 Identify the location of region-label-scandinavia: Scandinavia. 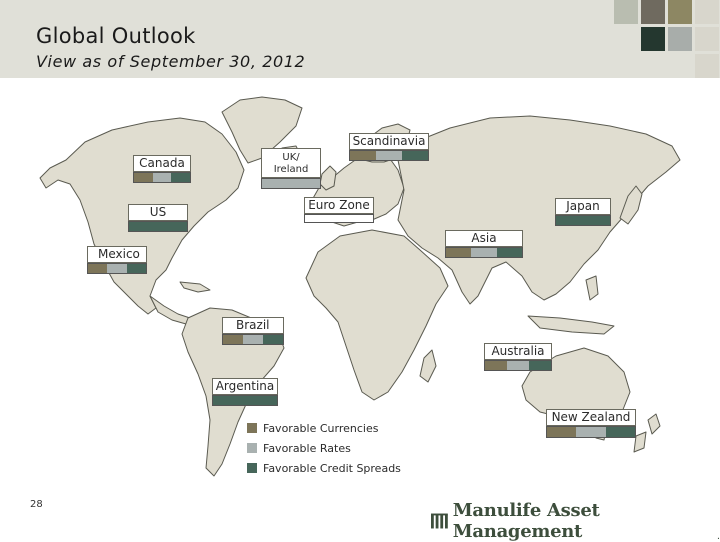
(389, 141).